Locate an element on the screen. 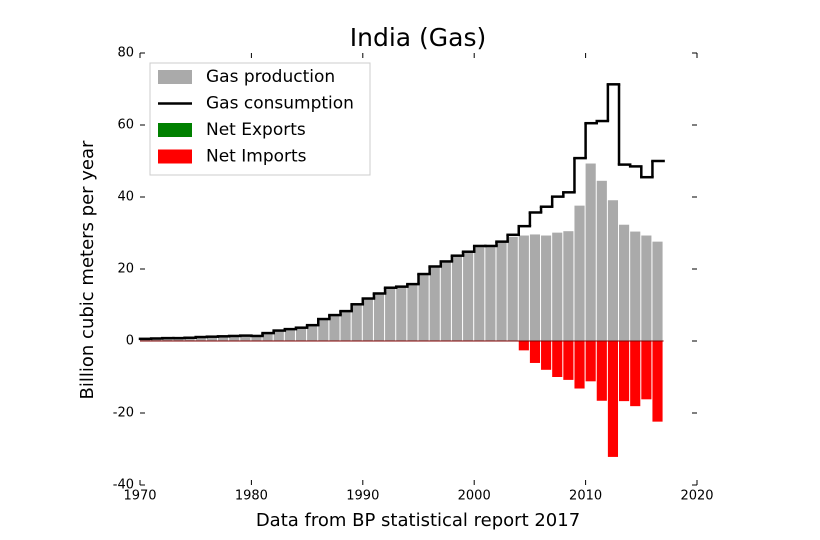  y-axis-label: Billion cubic meters per year is located at coordinates (87, 269).